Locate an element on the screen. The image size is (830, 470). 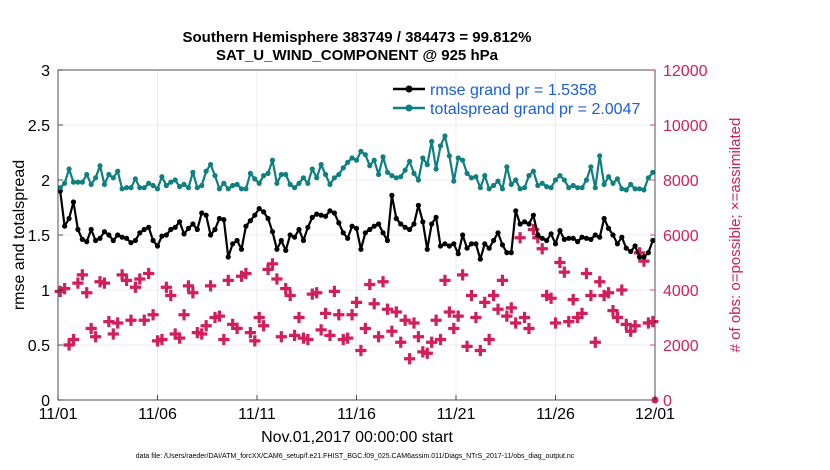
y-tick-label: 3 is located at coordinates (45, 71).